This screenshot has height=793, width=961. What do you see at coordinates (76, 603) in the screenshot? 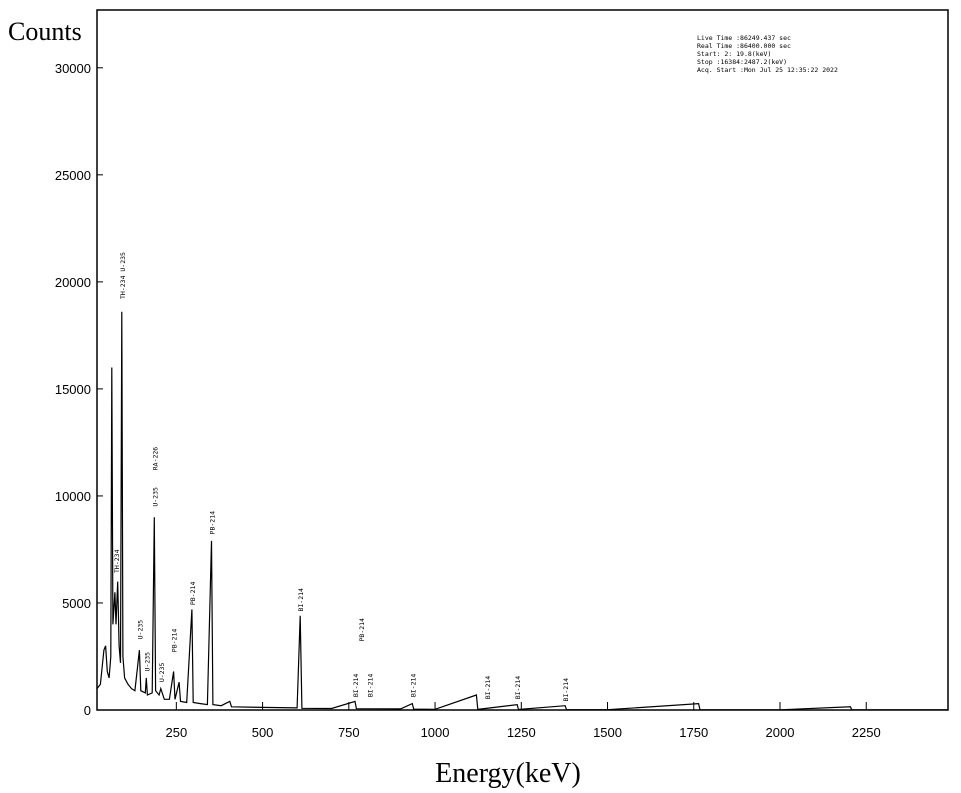
I see `y-tick-label: 5000` at bounding box center [76, 603].